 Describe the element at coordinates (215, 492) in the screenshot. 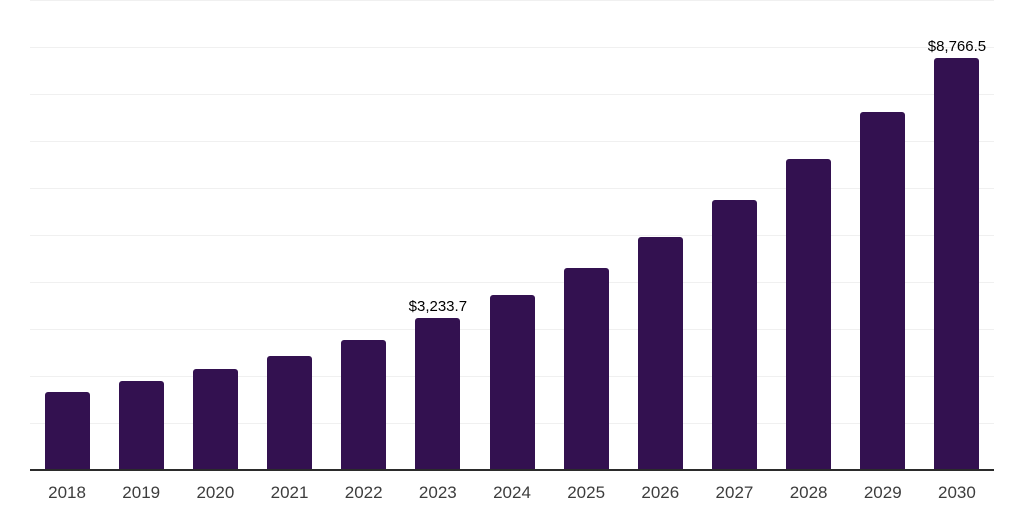

I see `x-tick-label-2020: 2020` at that location.